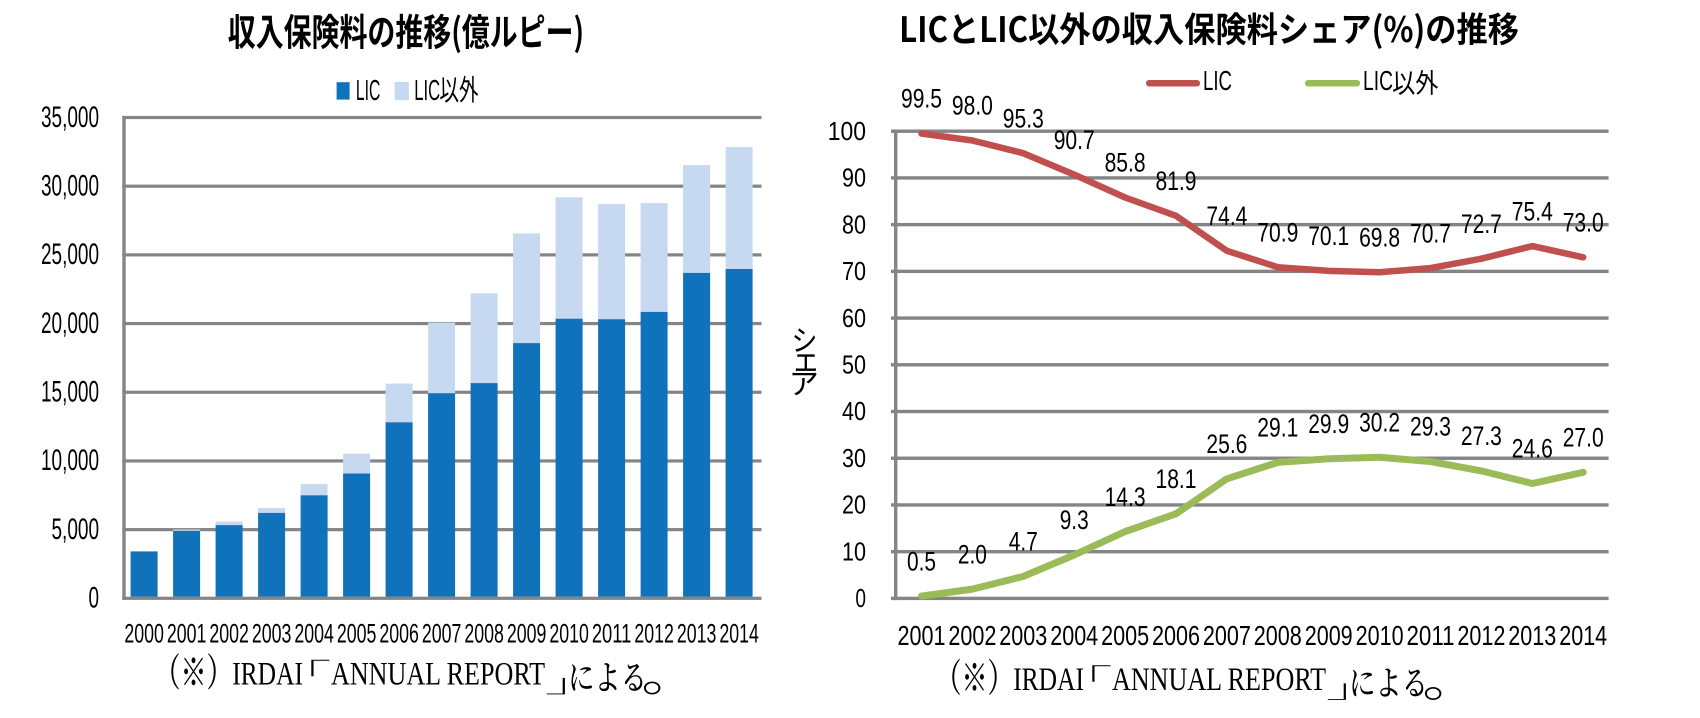 The height and width of the screenshot is (718, 1700). What do you see at coordinates (1328, 236) in the screenshot?
I see `svg-text: 70.1` at bounding box center [1328, 236].